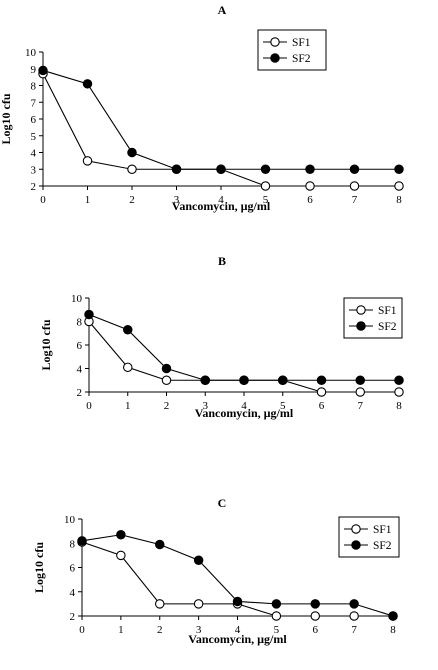  What do you see at coordinates (222, 261) in the screenshot?
I see `panel-label: B` at bounding box center [222, 261].